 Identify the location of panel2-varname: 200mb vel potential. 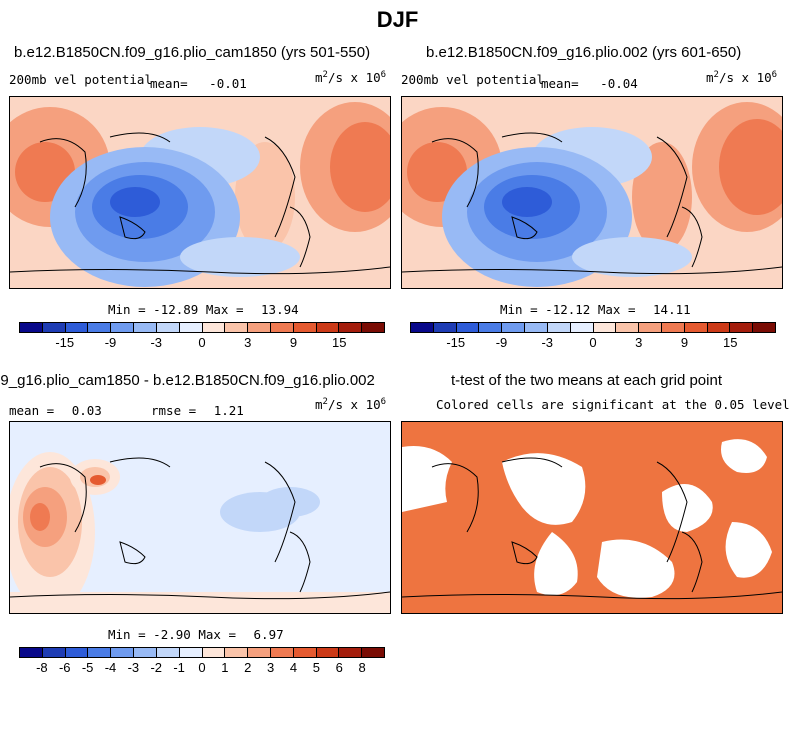
(472, 79).